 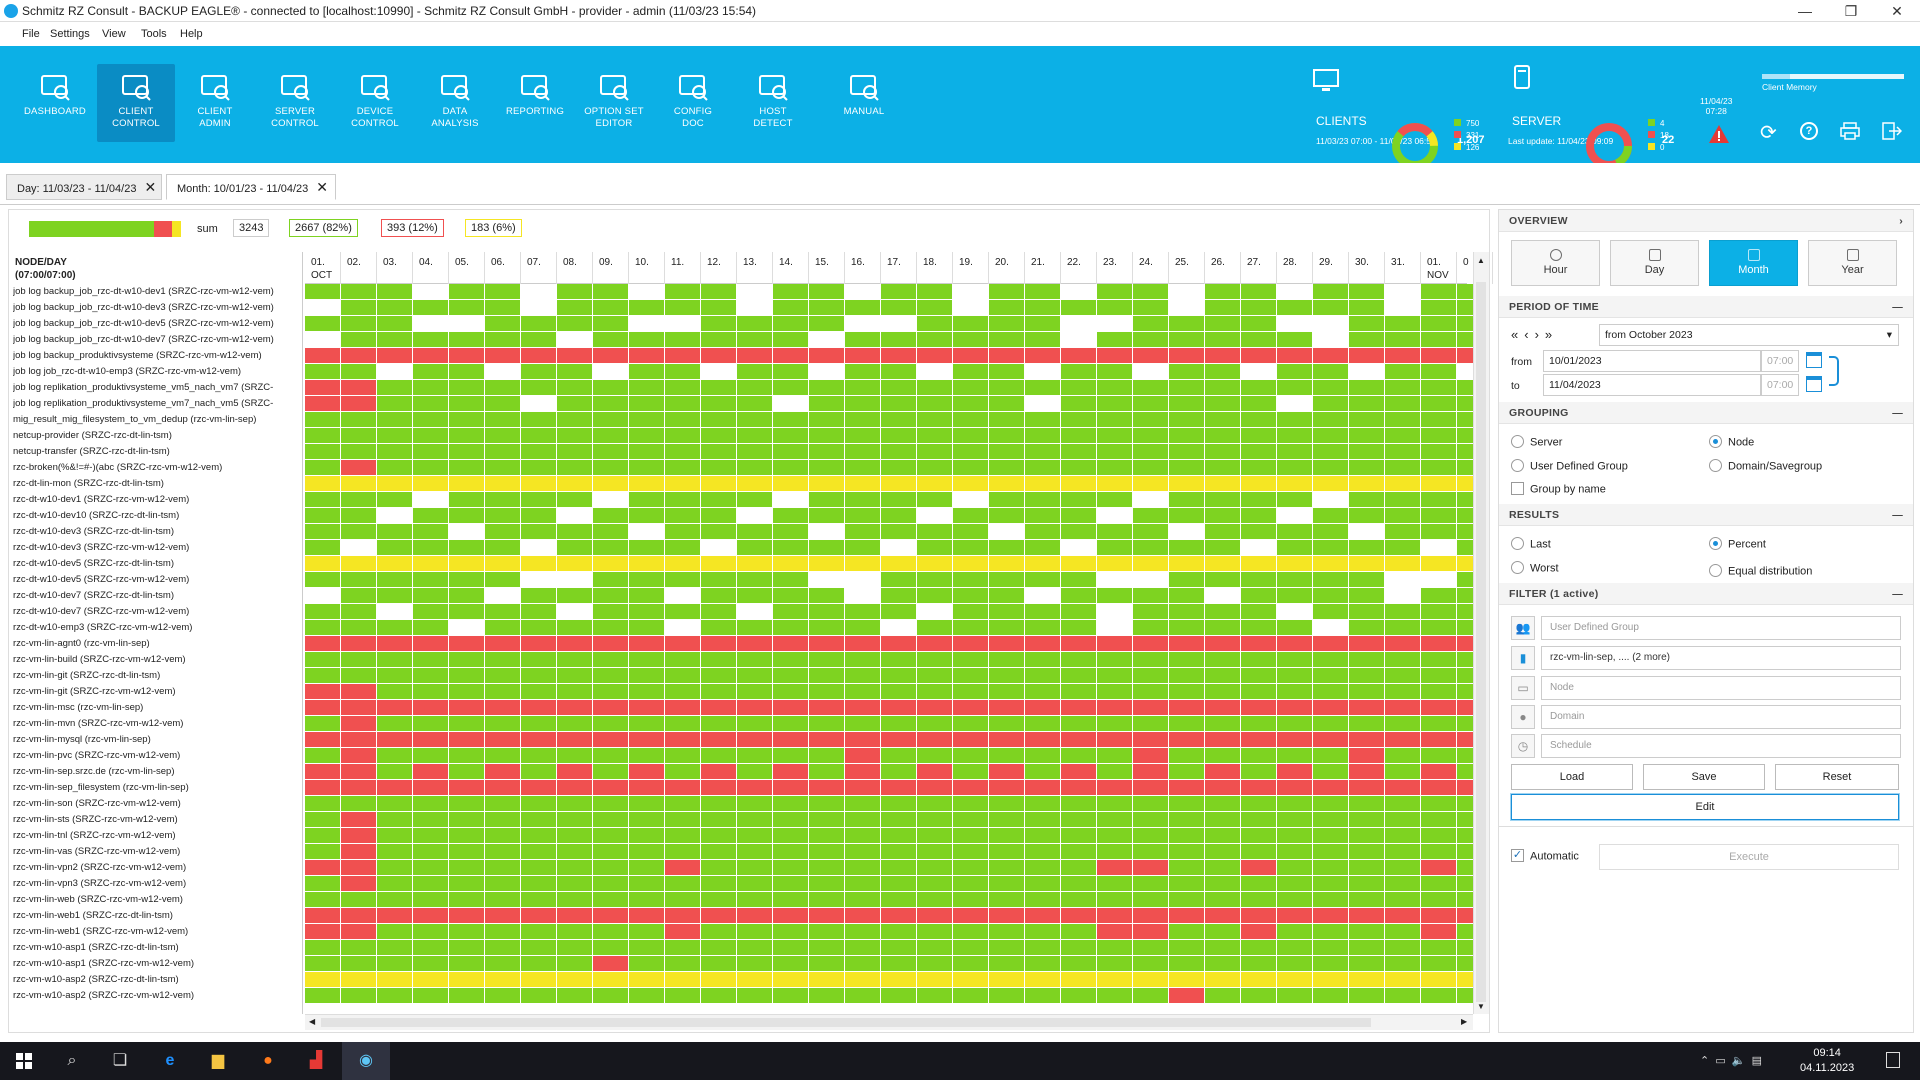 I want to click on windows-start-icon, so click(x=24, y=1061).